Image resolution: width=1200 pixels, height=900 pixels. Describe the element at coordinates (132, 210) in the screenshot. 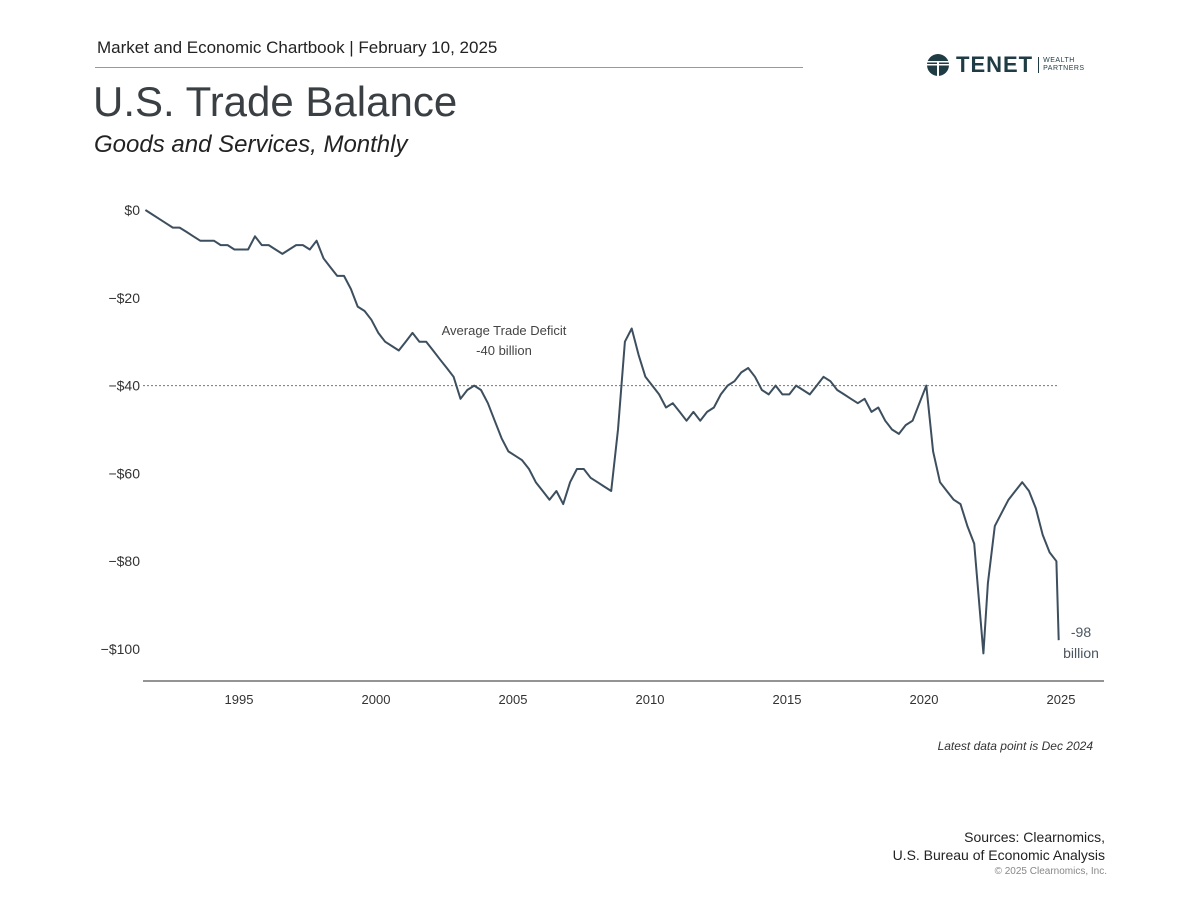

I see `y-tick-label: $0` at that location.